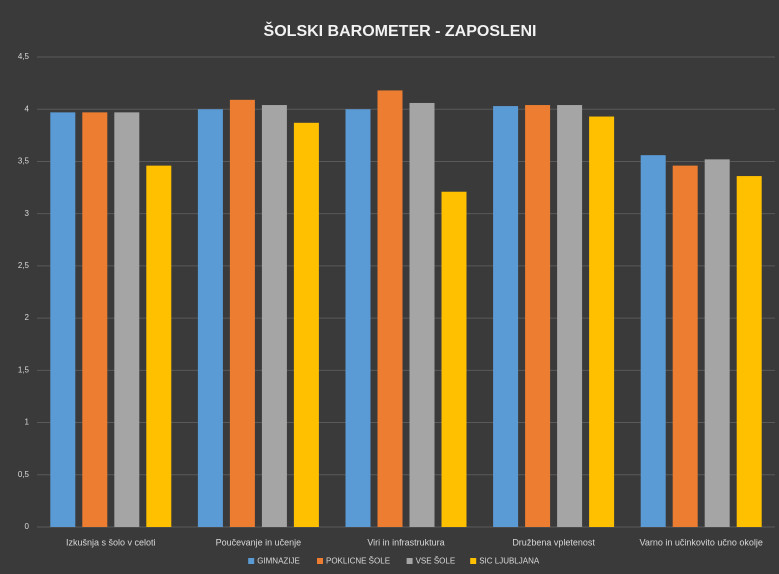 The image size is (779, 574). Describe the element at coordinates (278, 561) in the screenshot. I see `legend-label: GIMNAZIJE` at that location.